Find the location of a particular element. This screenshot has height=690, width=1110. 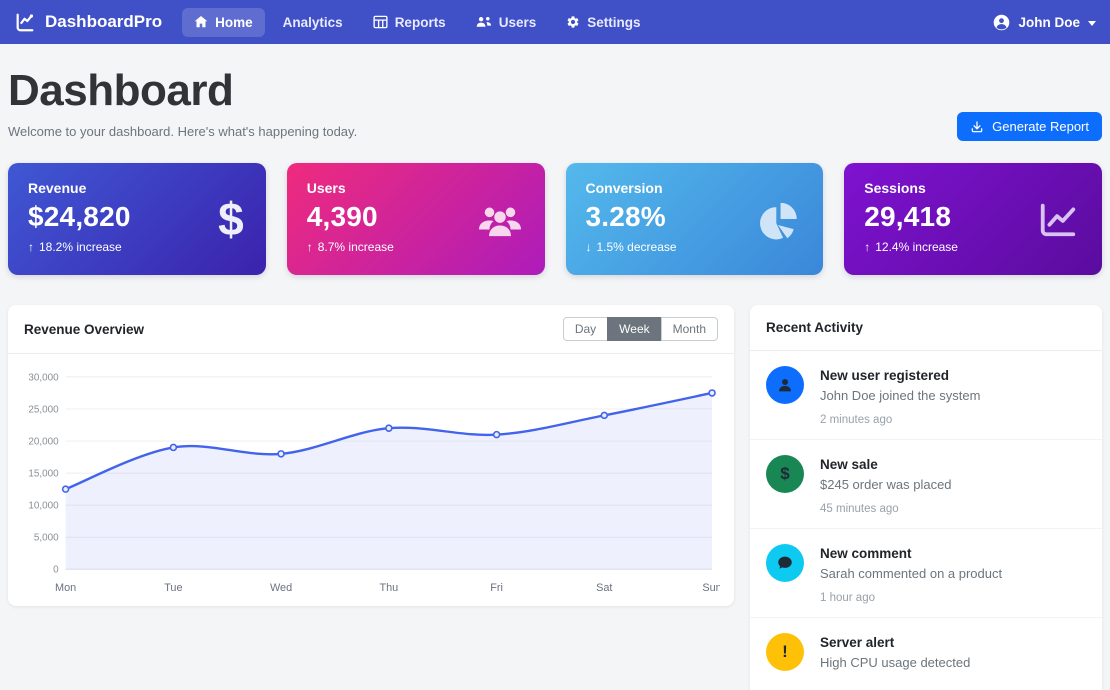

svg-text: Tue is located at coordinates (173, 588).